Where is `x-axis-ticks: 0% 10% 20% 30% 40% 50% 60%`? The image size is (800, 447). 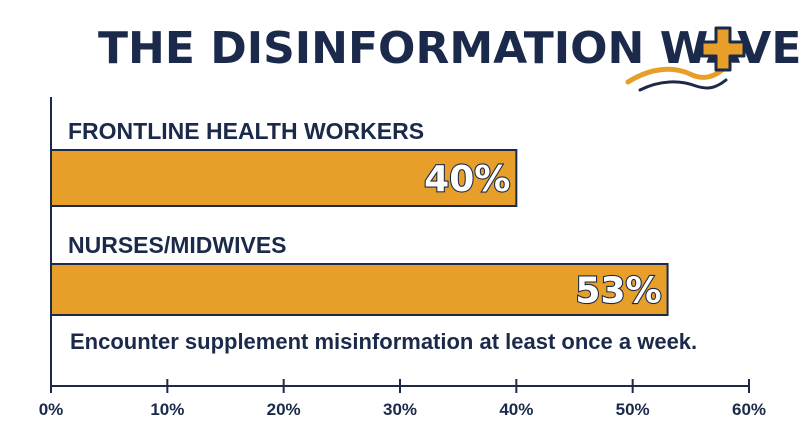
x-axis-ticks: 0% 10% 20% 30% 40% 50% 60% is located at coordinates (402, 399).